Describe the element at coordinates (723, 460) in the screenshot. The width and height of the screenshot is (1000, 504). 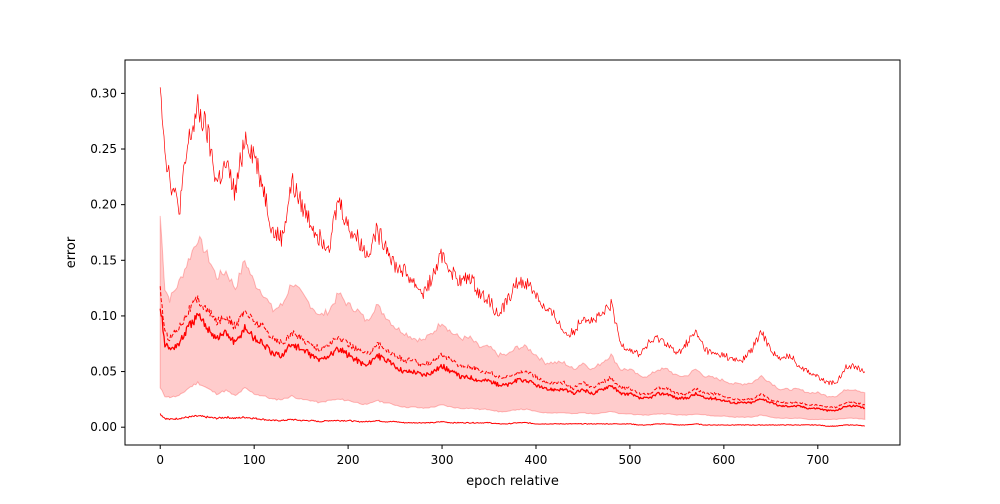
I see `x-tick-label: 600` at that location.